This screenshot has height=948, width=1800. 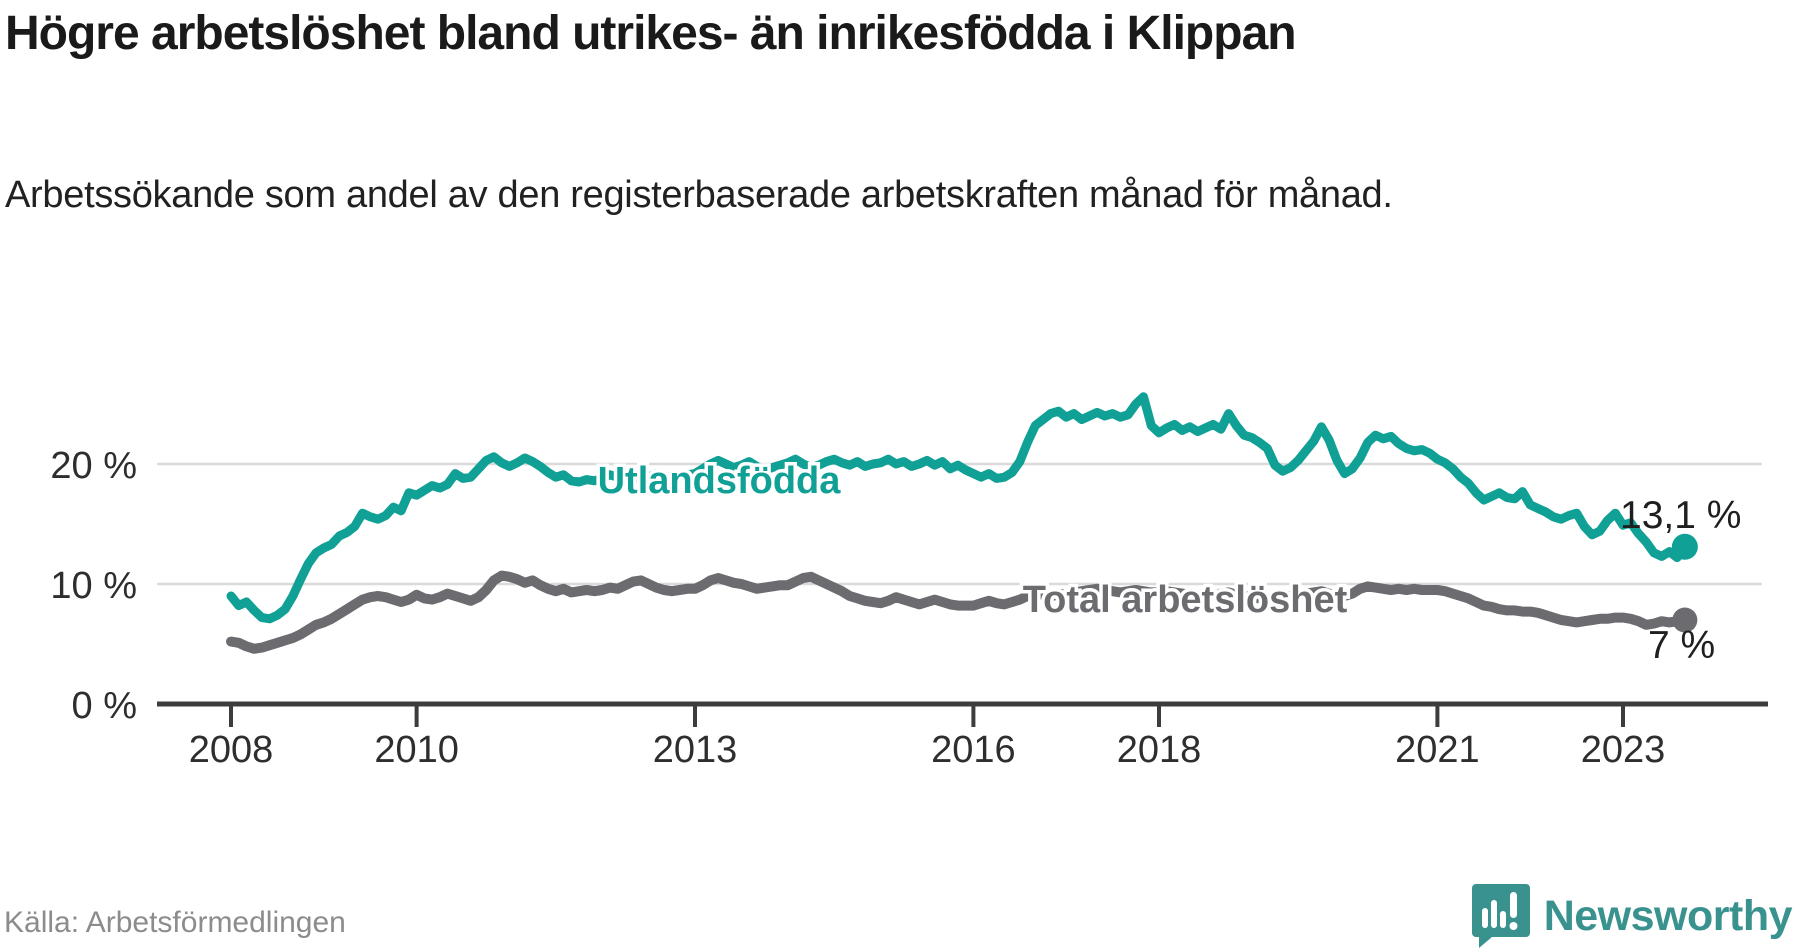 I want to click on x-tick-label: 2013, so click(x=695, y=750).